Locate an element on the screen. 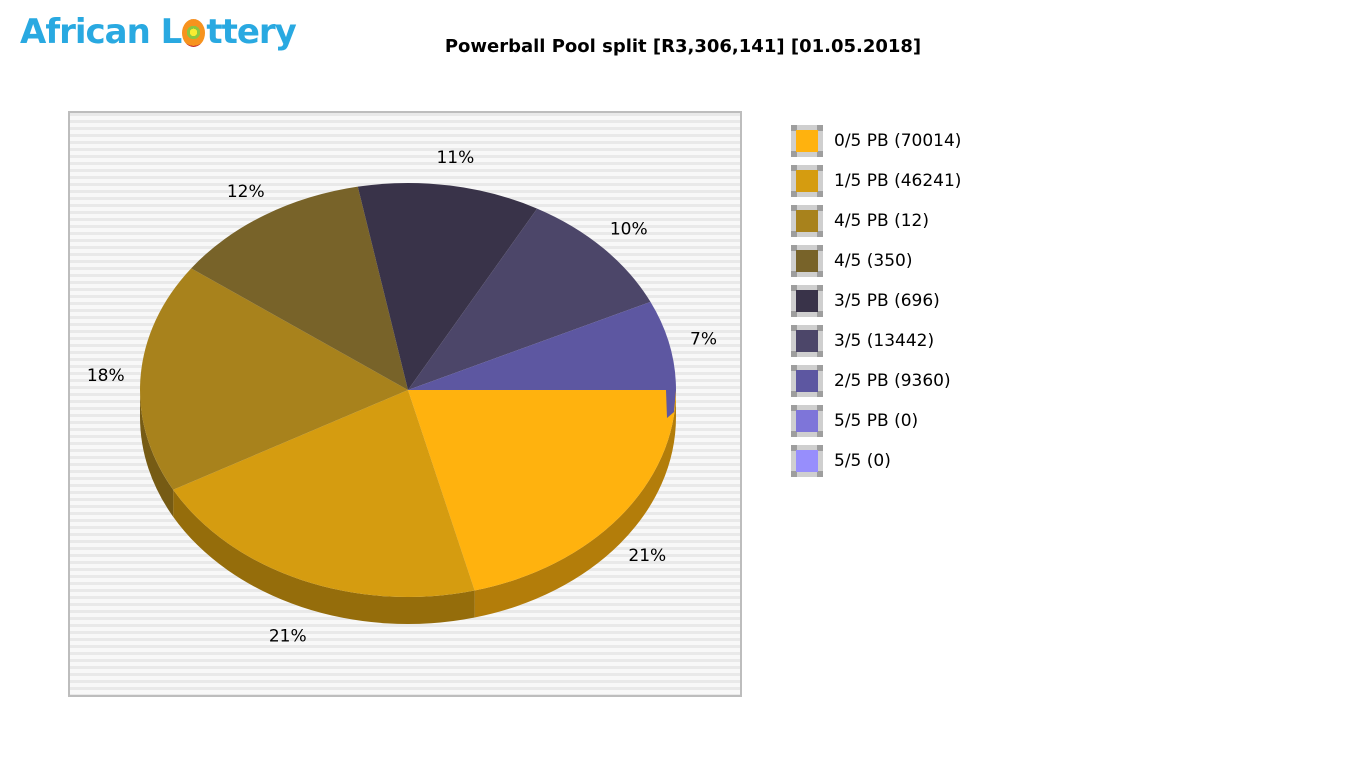  logo: African L ttery is located at coordinates (158, 32).